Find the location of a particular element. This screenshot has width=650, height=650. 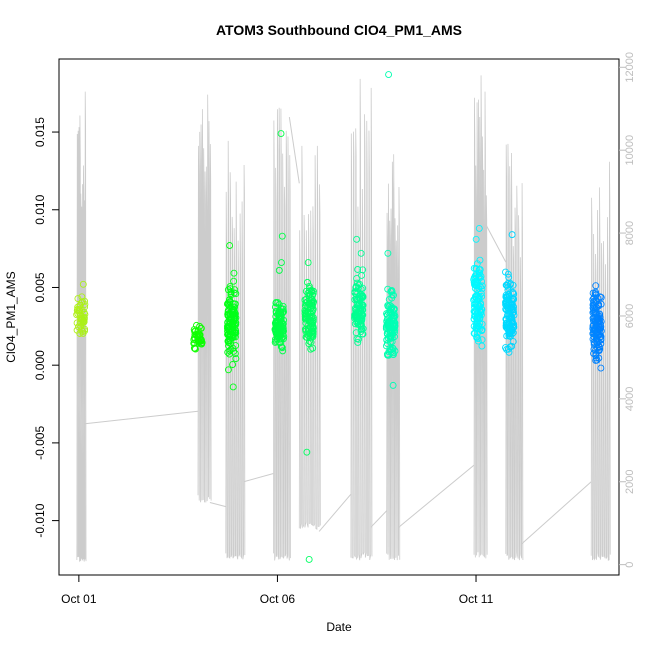

y-right-tick-label: 12000 is located at coordinates (630, 67).